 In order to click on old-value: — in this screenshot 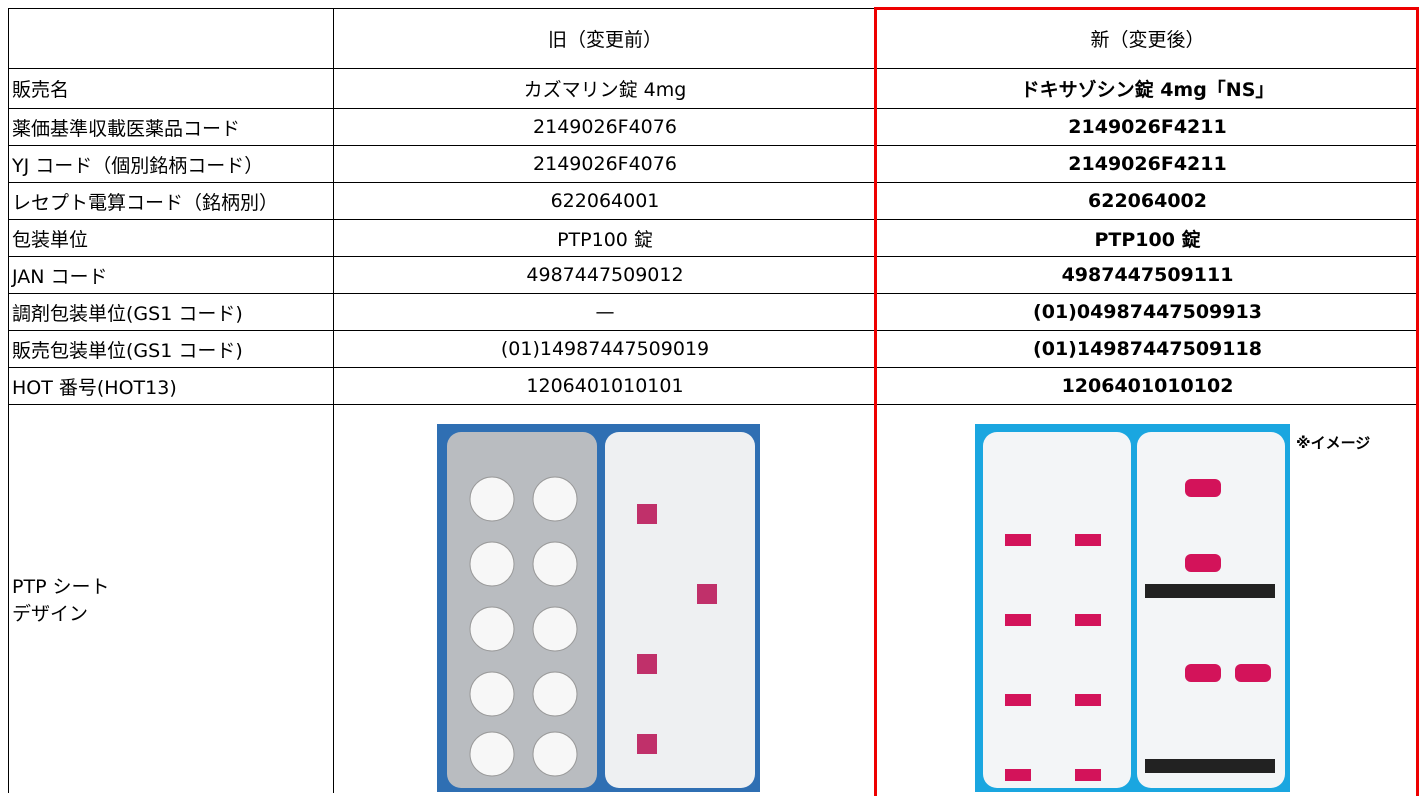, I will do `click(605, 312)`.